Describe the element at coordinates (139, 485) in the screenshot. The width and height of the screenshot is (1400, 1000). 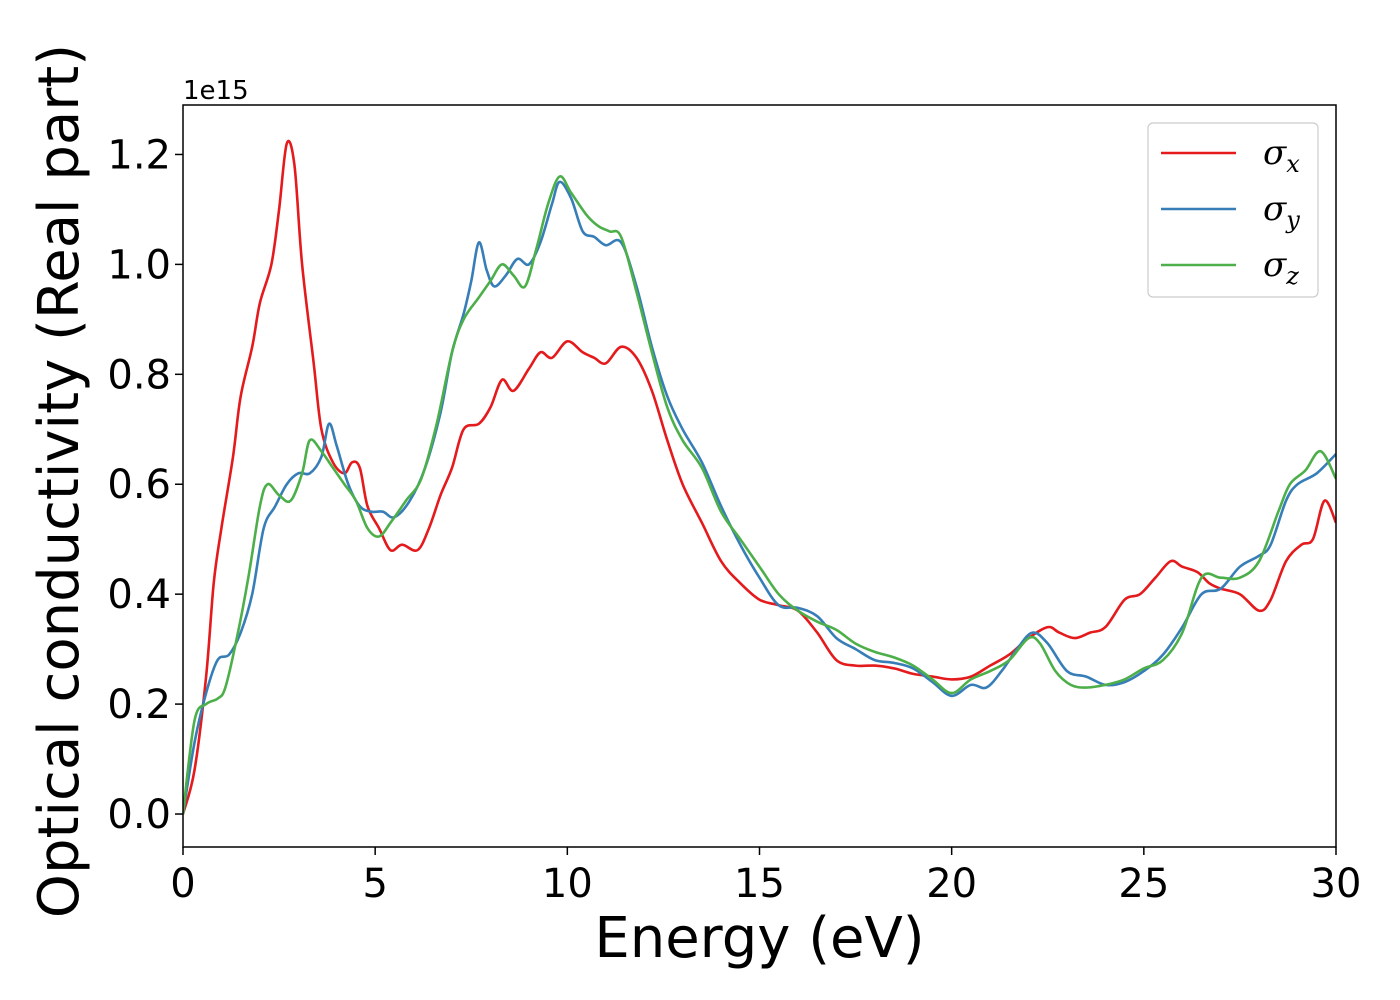
I see `y-tick-label: 0.6` at that location.